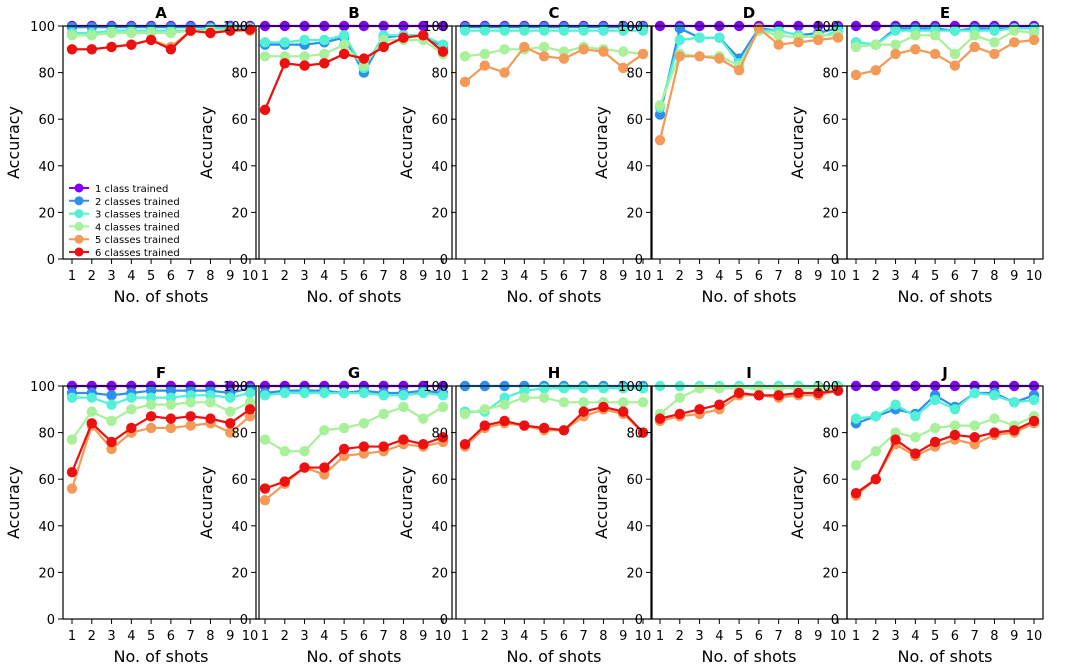  I want to click on panel-title: D, so click(749, 13).